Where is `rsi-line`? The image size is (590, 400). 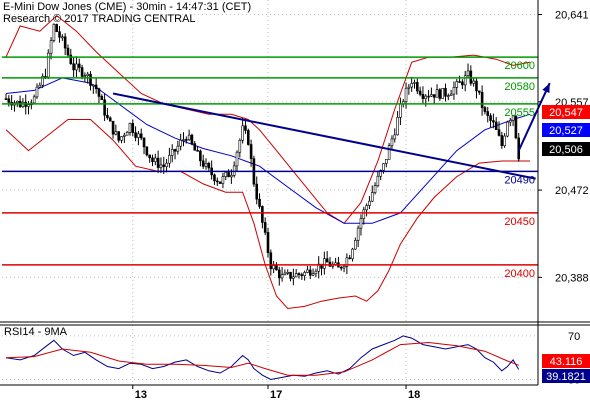
rsi-line is located at coordinates (262, 358).